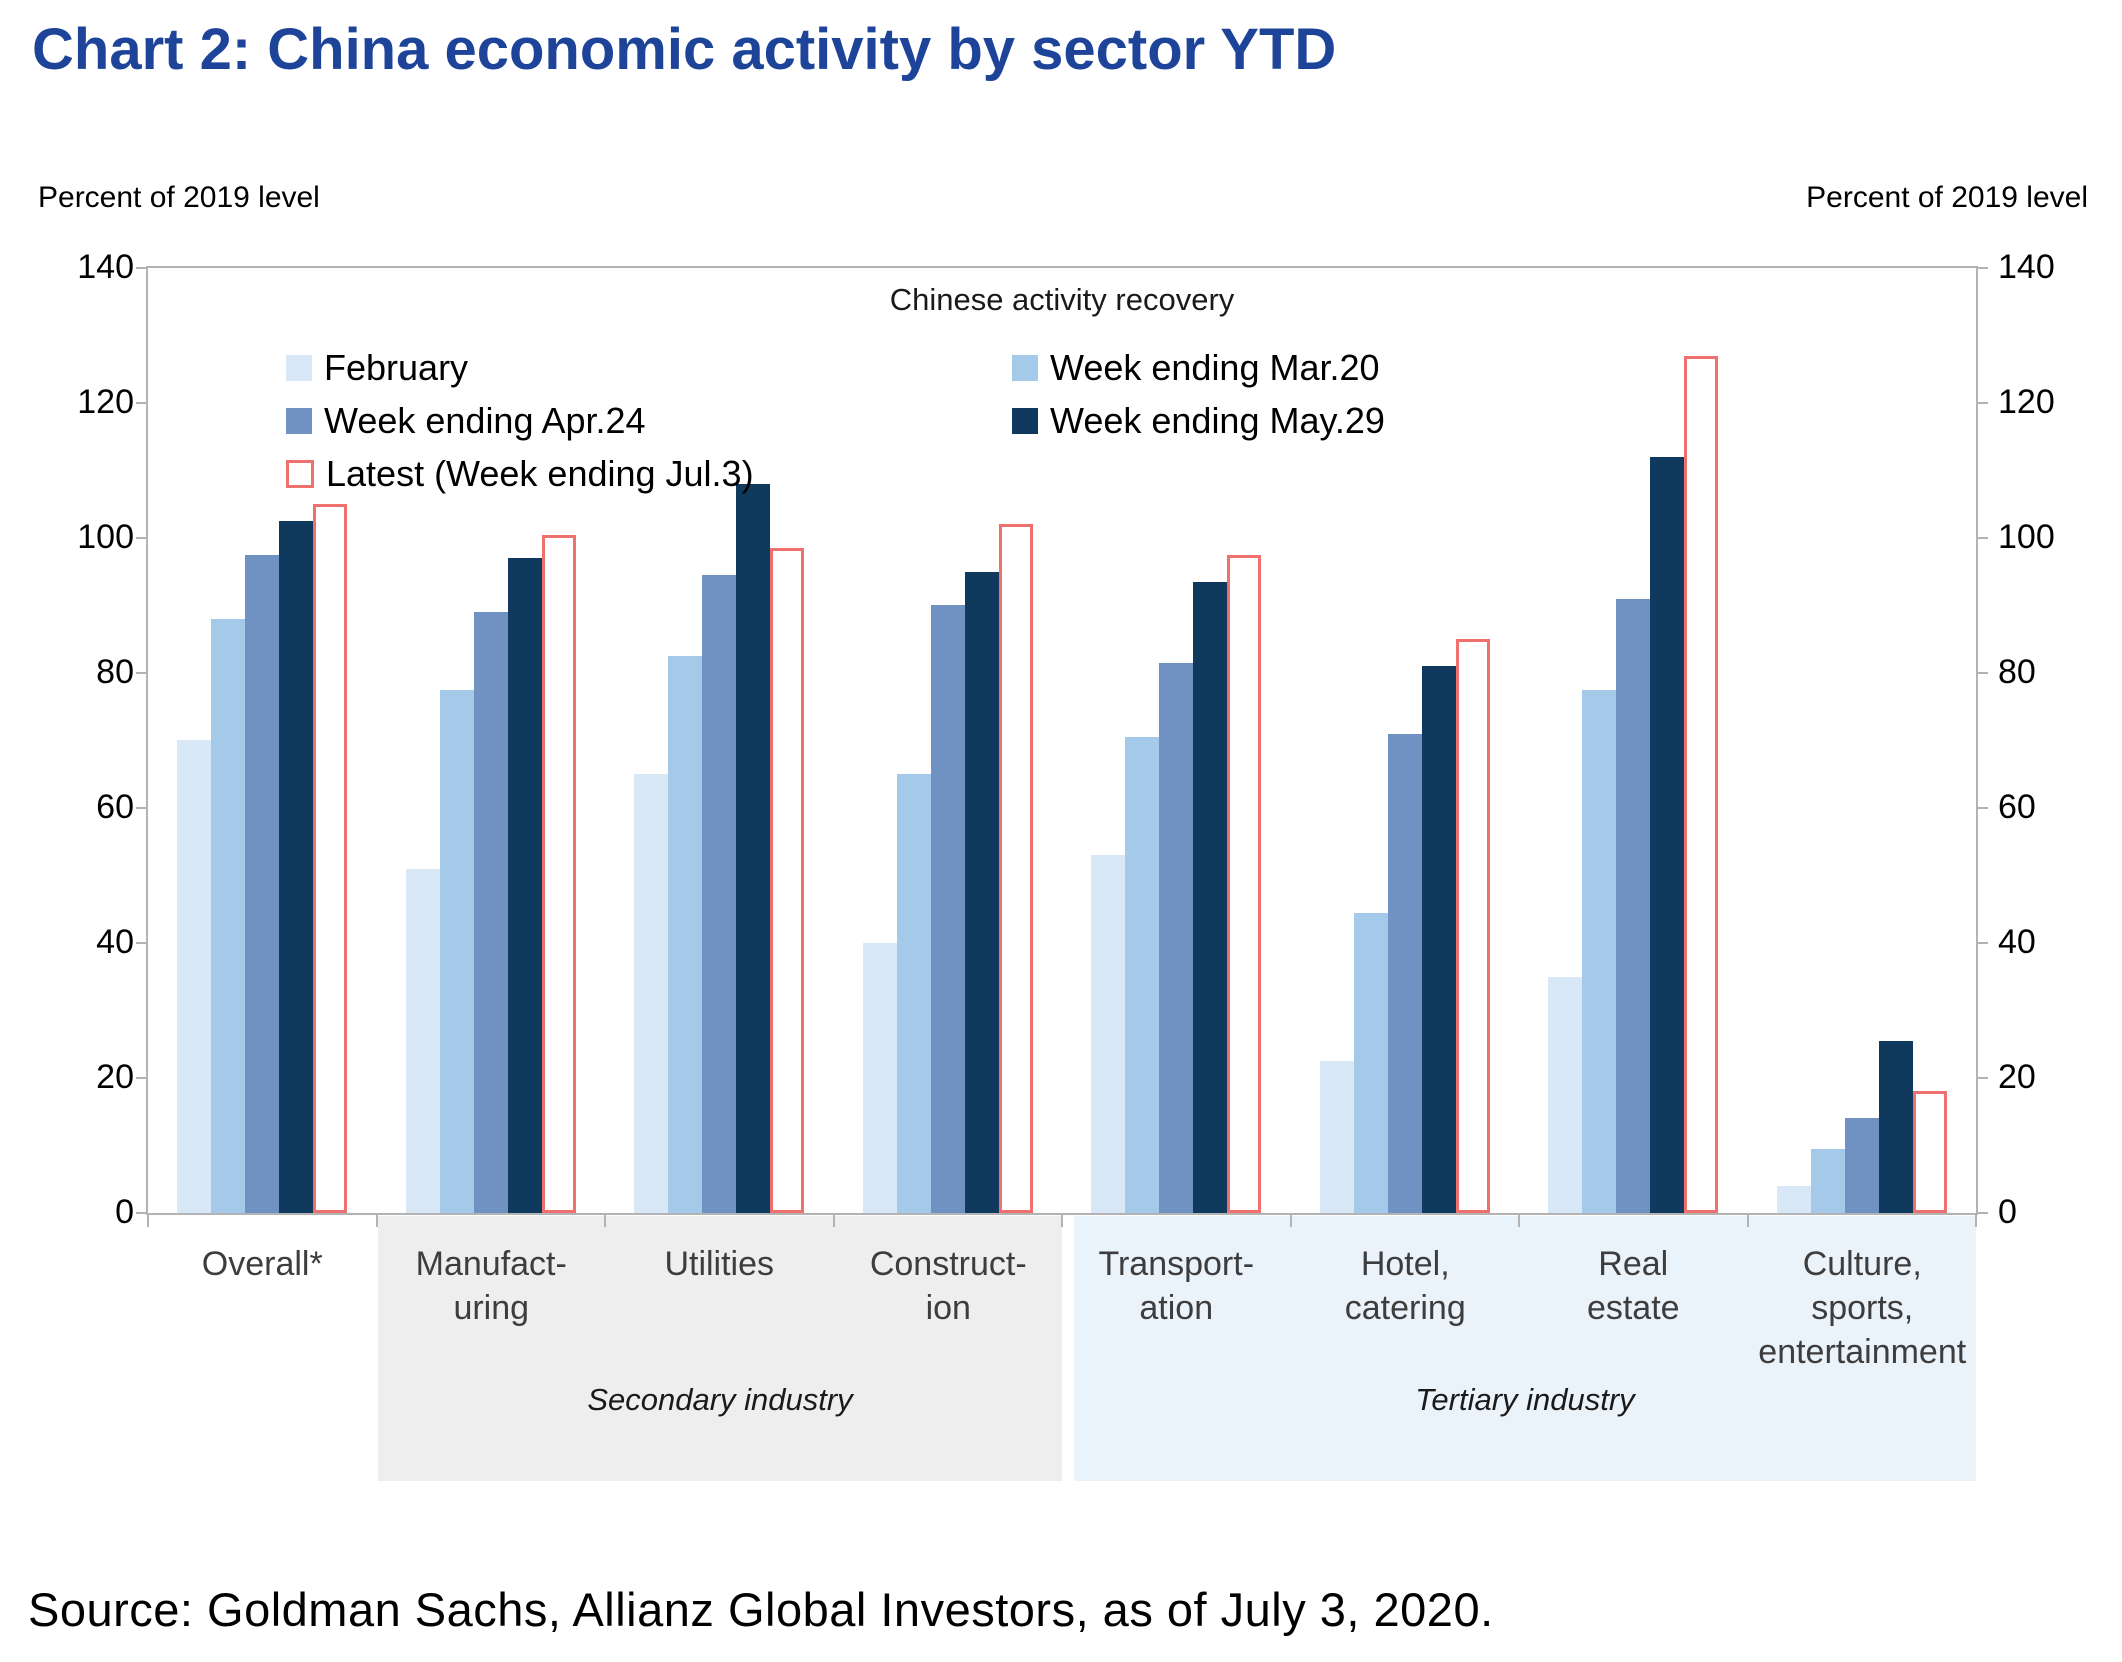 This screenshot has width=2122, height=1662. What do you see at coordinates (105, 402) in the screenshot?
I see `y-tick-label-left: 120` at bounding box center [105, 402].